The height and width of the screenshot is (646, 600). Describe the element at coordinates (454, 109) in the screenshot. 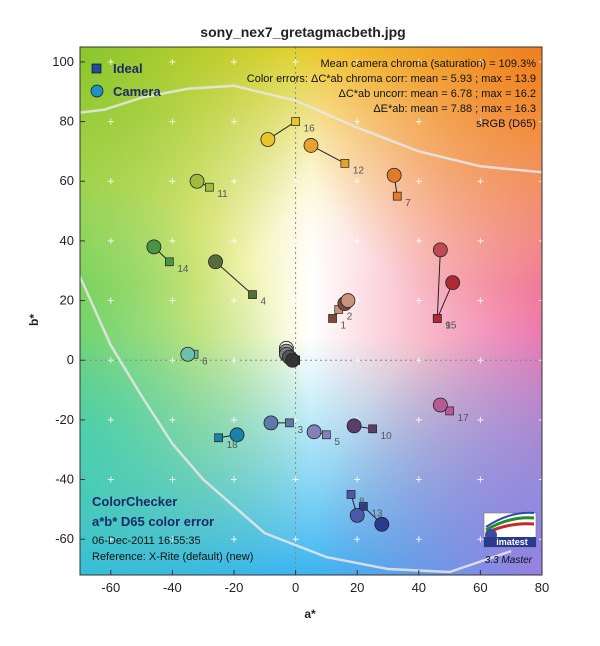

I see `annotation-delta-e: ΔE*ab: mean = 7.88 ; max = 16.3` at that location.